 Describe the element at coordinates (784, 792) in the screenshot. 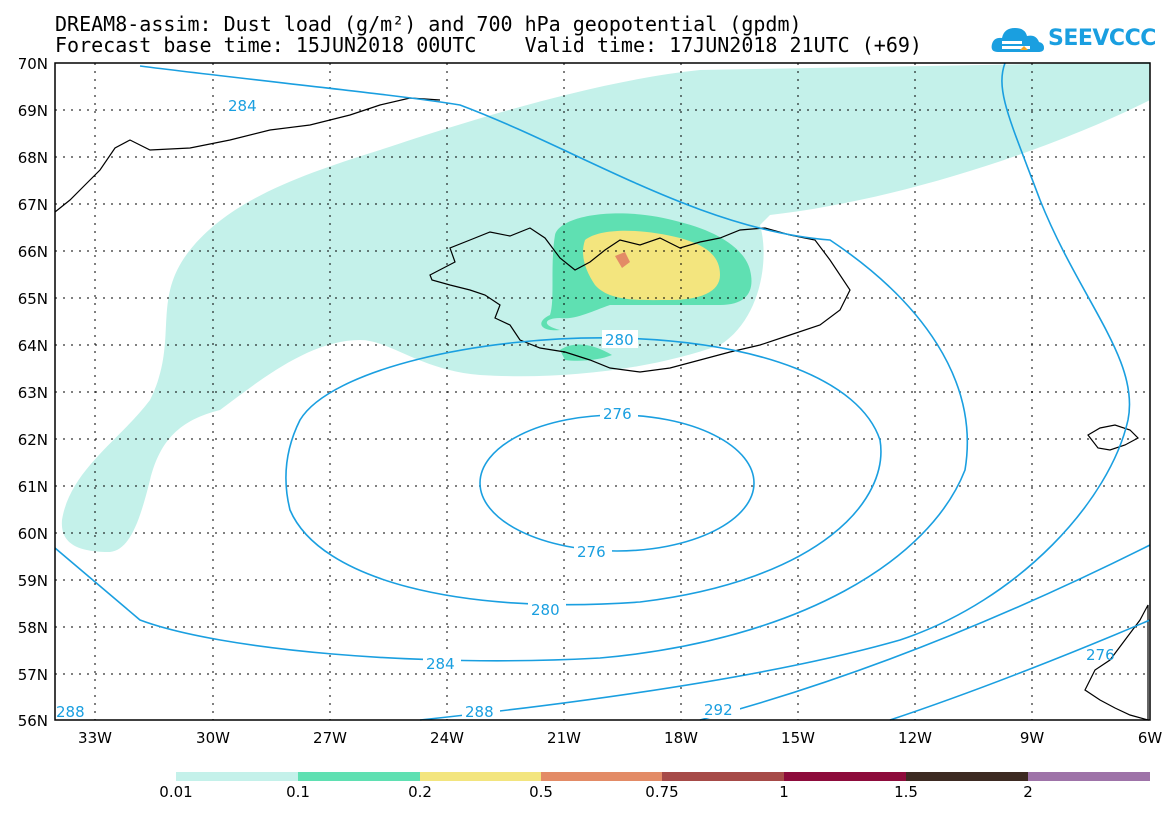

I see `colorbar-label: 1` at that location.